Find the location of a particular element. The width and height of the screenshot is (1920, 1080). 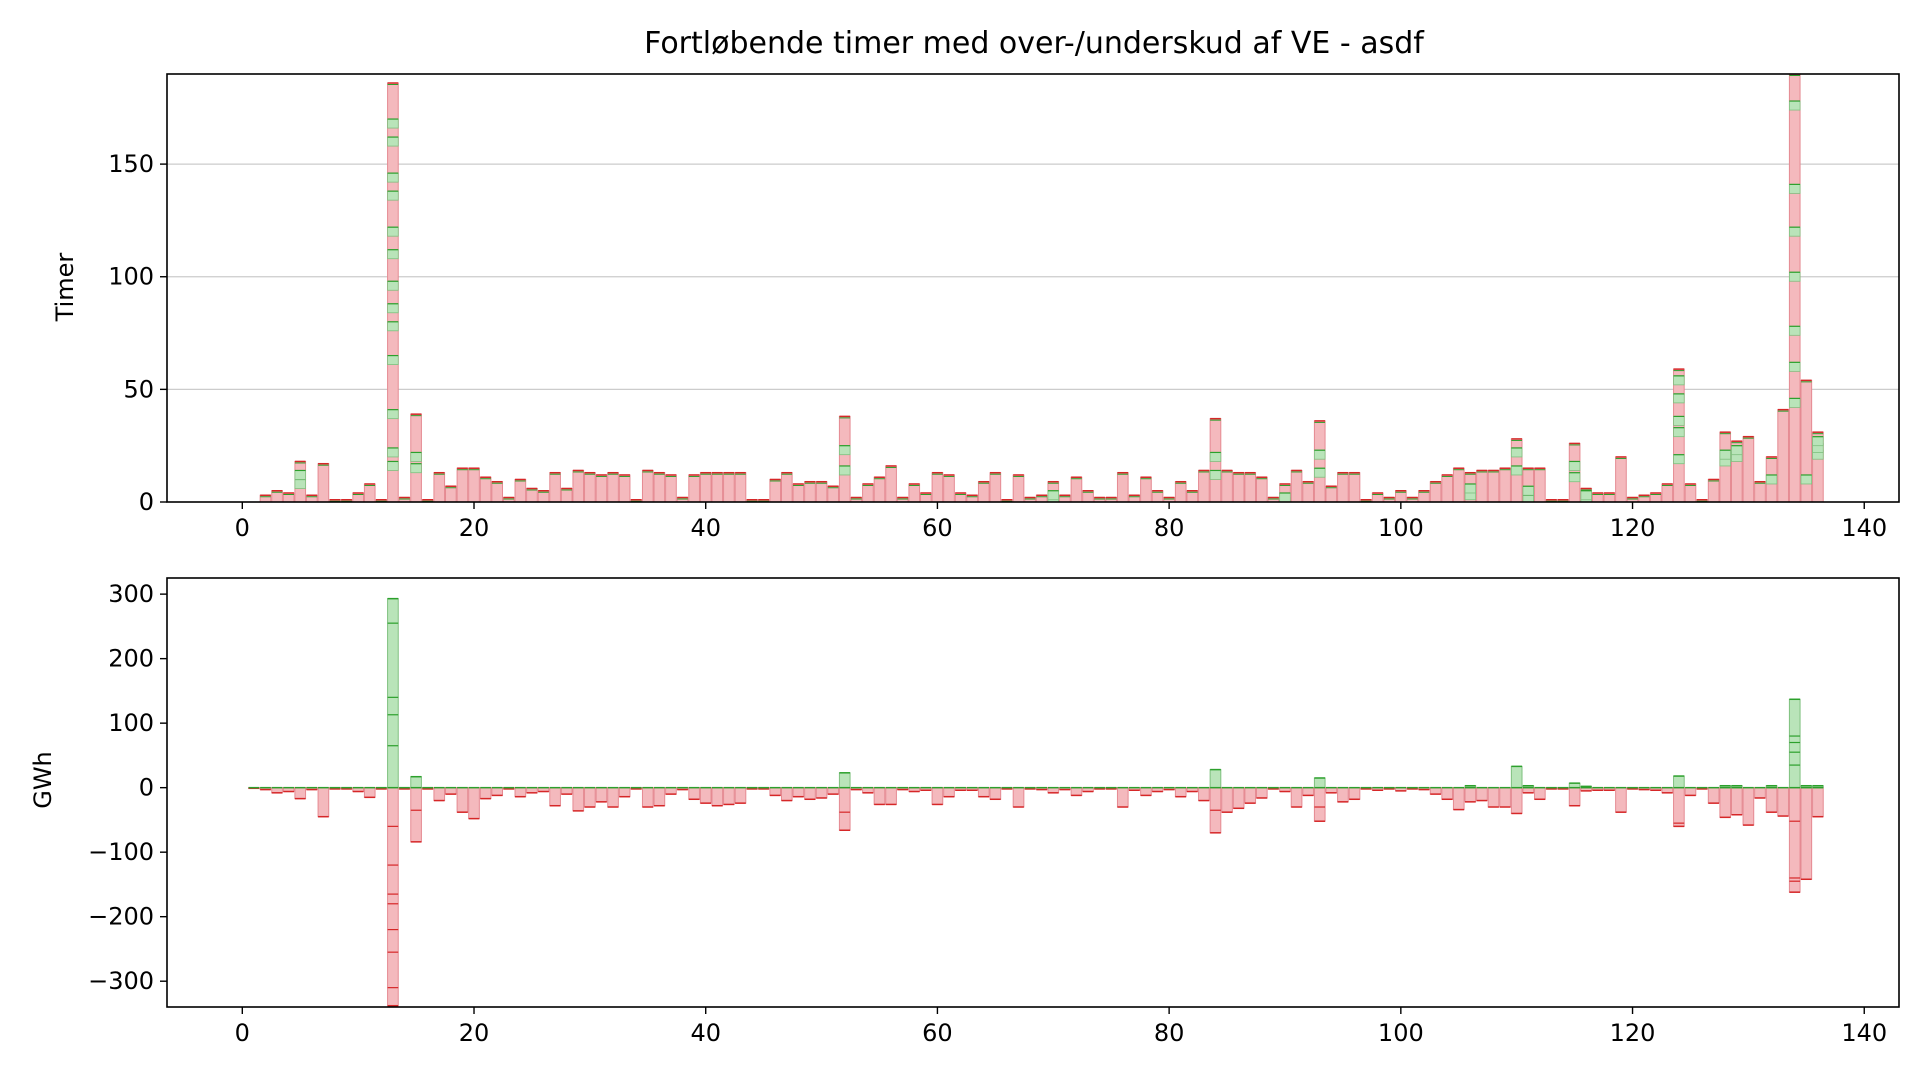

y-tick-label: 150 is located at coordinates (131, 164).